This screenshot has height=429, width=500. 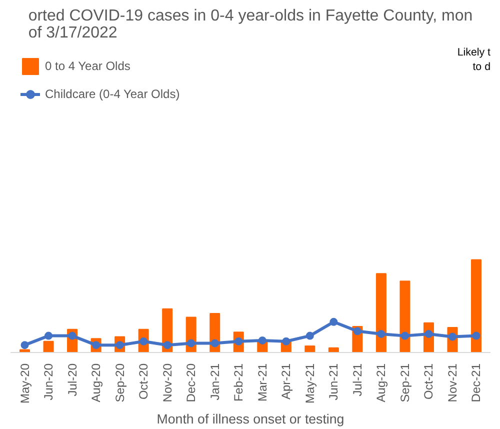 I want to click on x-tick-label: Jan-21, so click(x=215, y=381).